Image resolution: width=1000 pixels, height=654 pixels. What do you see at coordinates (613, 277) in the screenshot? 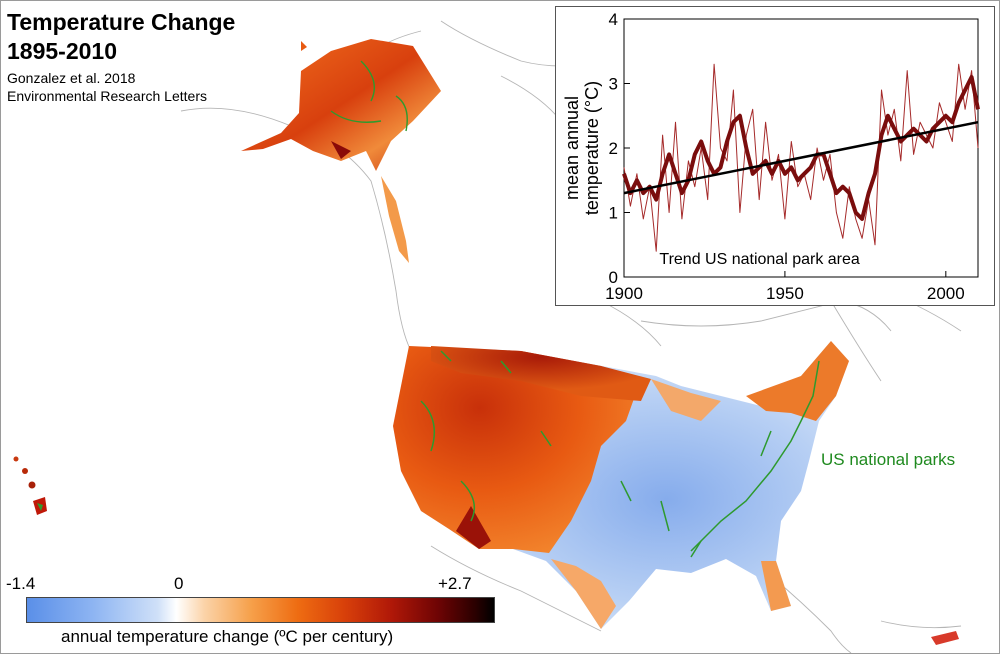
I see `y-tick-label: 0` at bounding box center [613, 277].